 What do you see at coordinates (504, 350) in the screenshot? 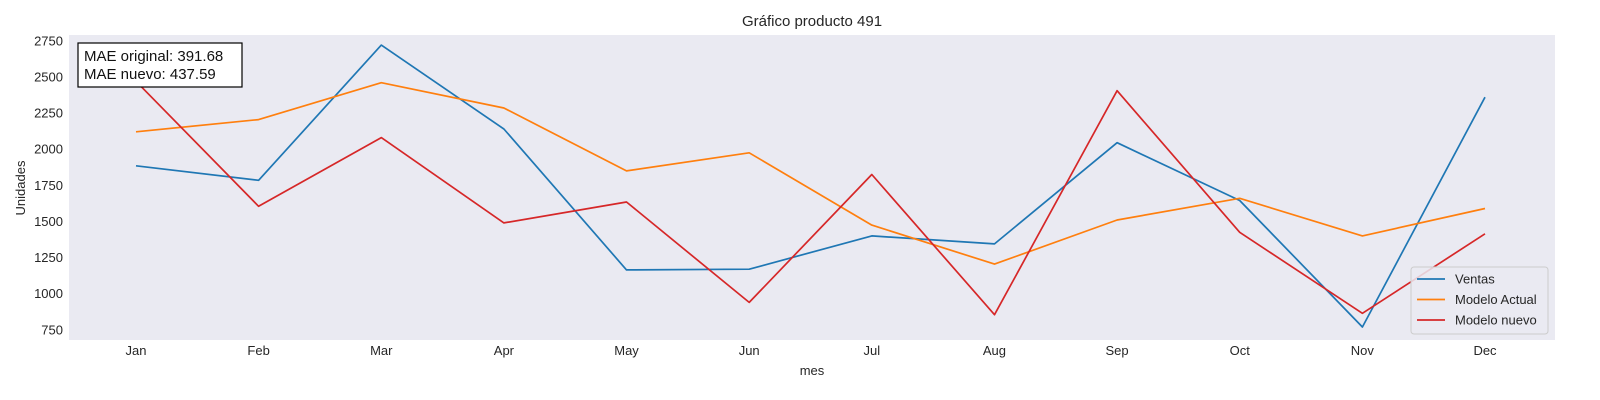
I see `x-tick-label: Apr` at bounding box center [504, 350].